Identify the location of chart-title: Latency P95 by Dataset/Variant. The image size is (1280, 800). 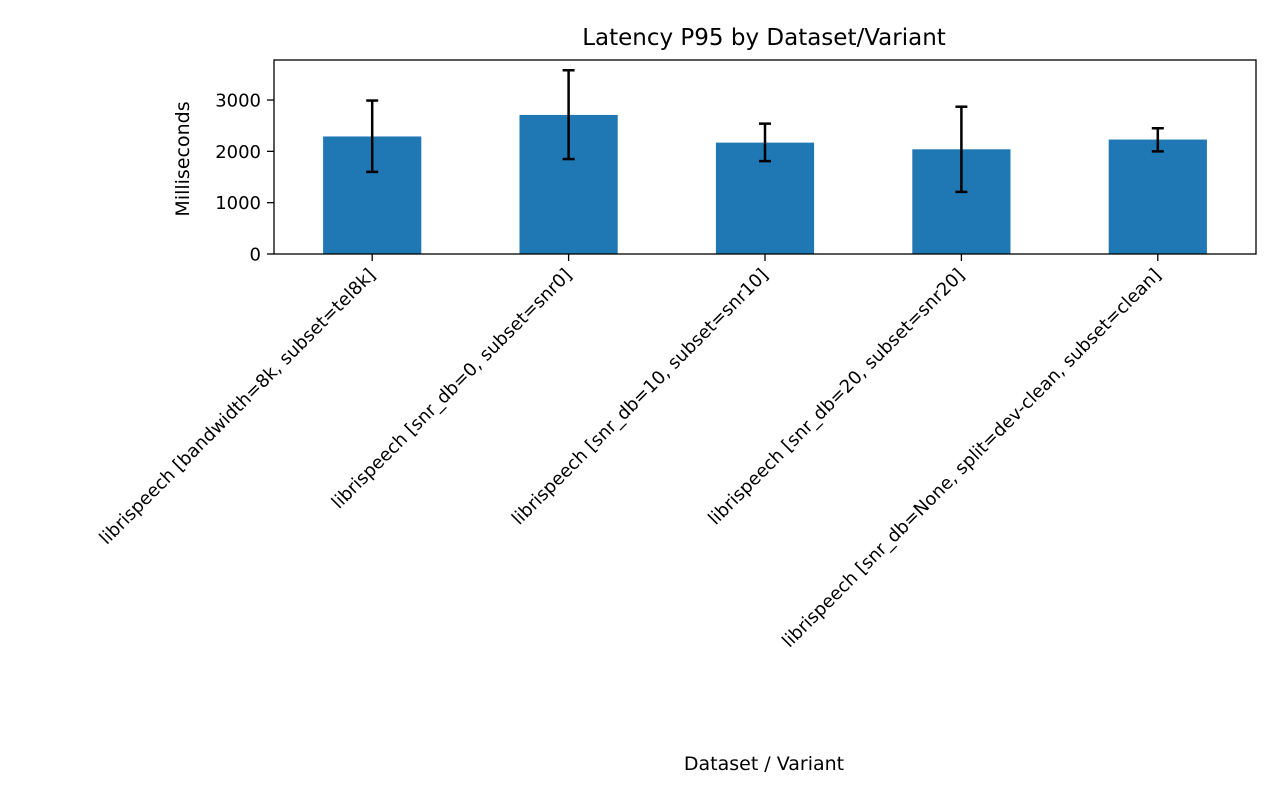
(764, 38).